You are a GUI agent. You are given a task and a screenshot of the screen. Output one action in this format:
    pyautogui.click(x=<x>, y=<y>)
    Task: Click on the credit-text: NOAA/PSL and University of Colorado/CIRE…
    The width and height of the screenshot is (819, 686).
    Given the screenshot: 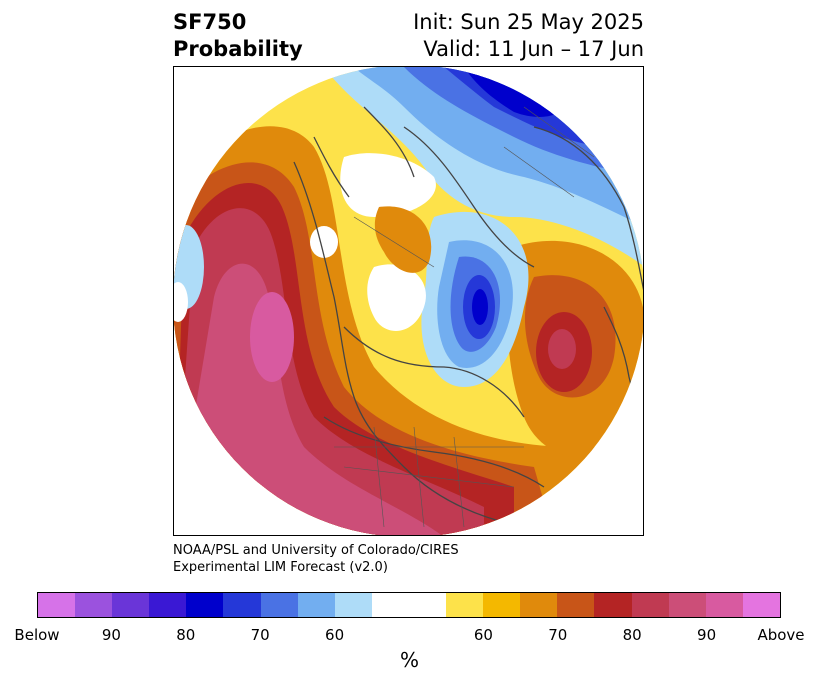 What is the action you would take?
    pyautogui.click(x=316, y=559)
    